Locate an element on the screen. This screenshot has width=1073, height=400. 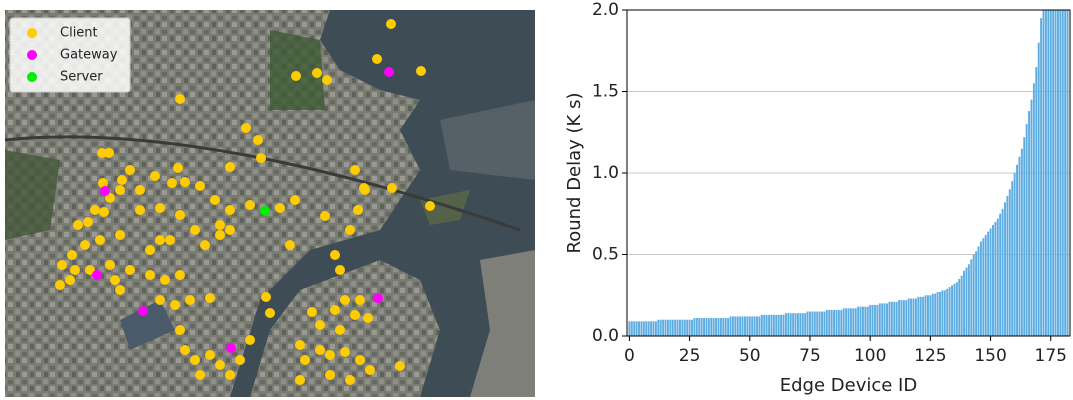
x-tick-label: 100 is located at coordinates (870, 356).